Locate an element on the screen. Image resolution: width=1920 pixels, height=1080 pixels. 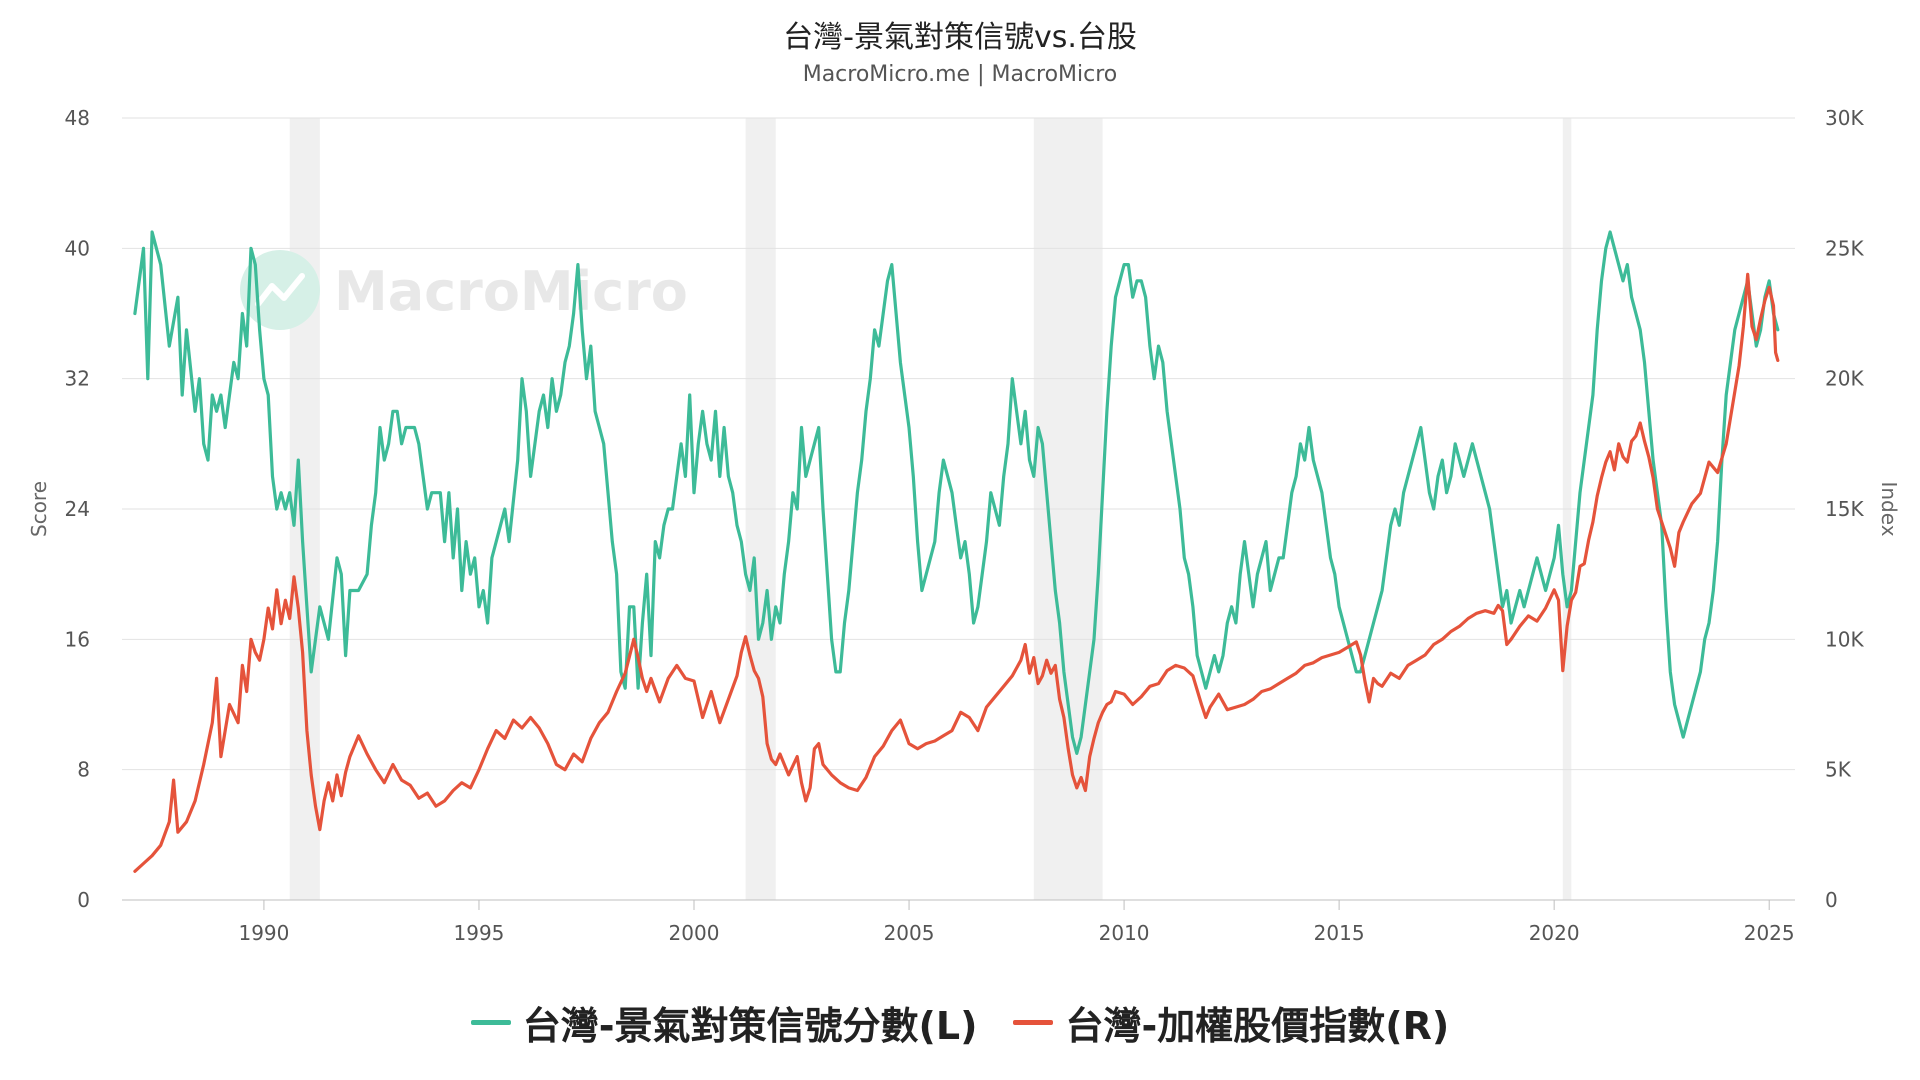
y-right-tick-label: 15K is located at coordinates (1844, 509).